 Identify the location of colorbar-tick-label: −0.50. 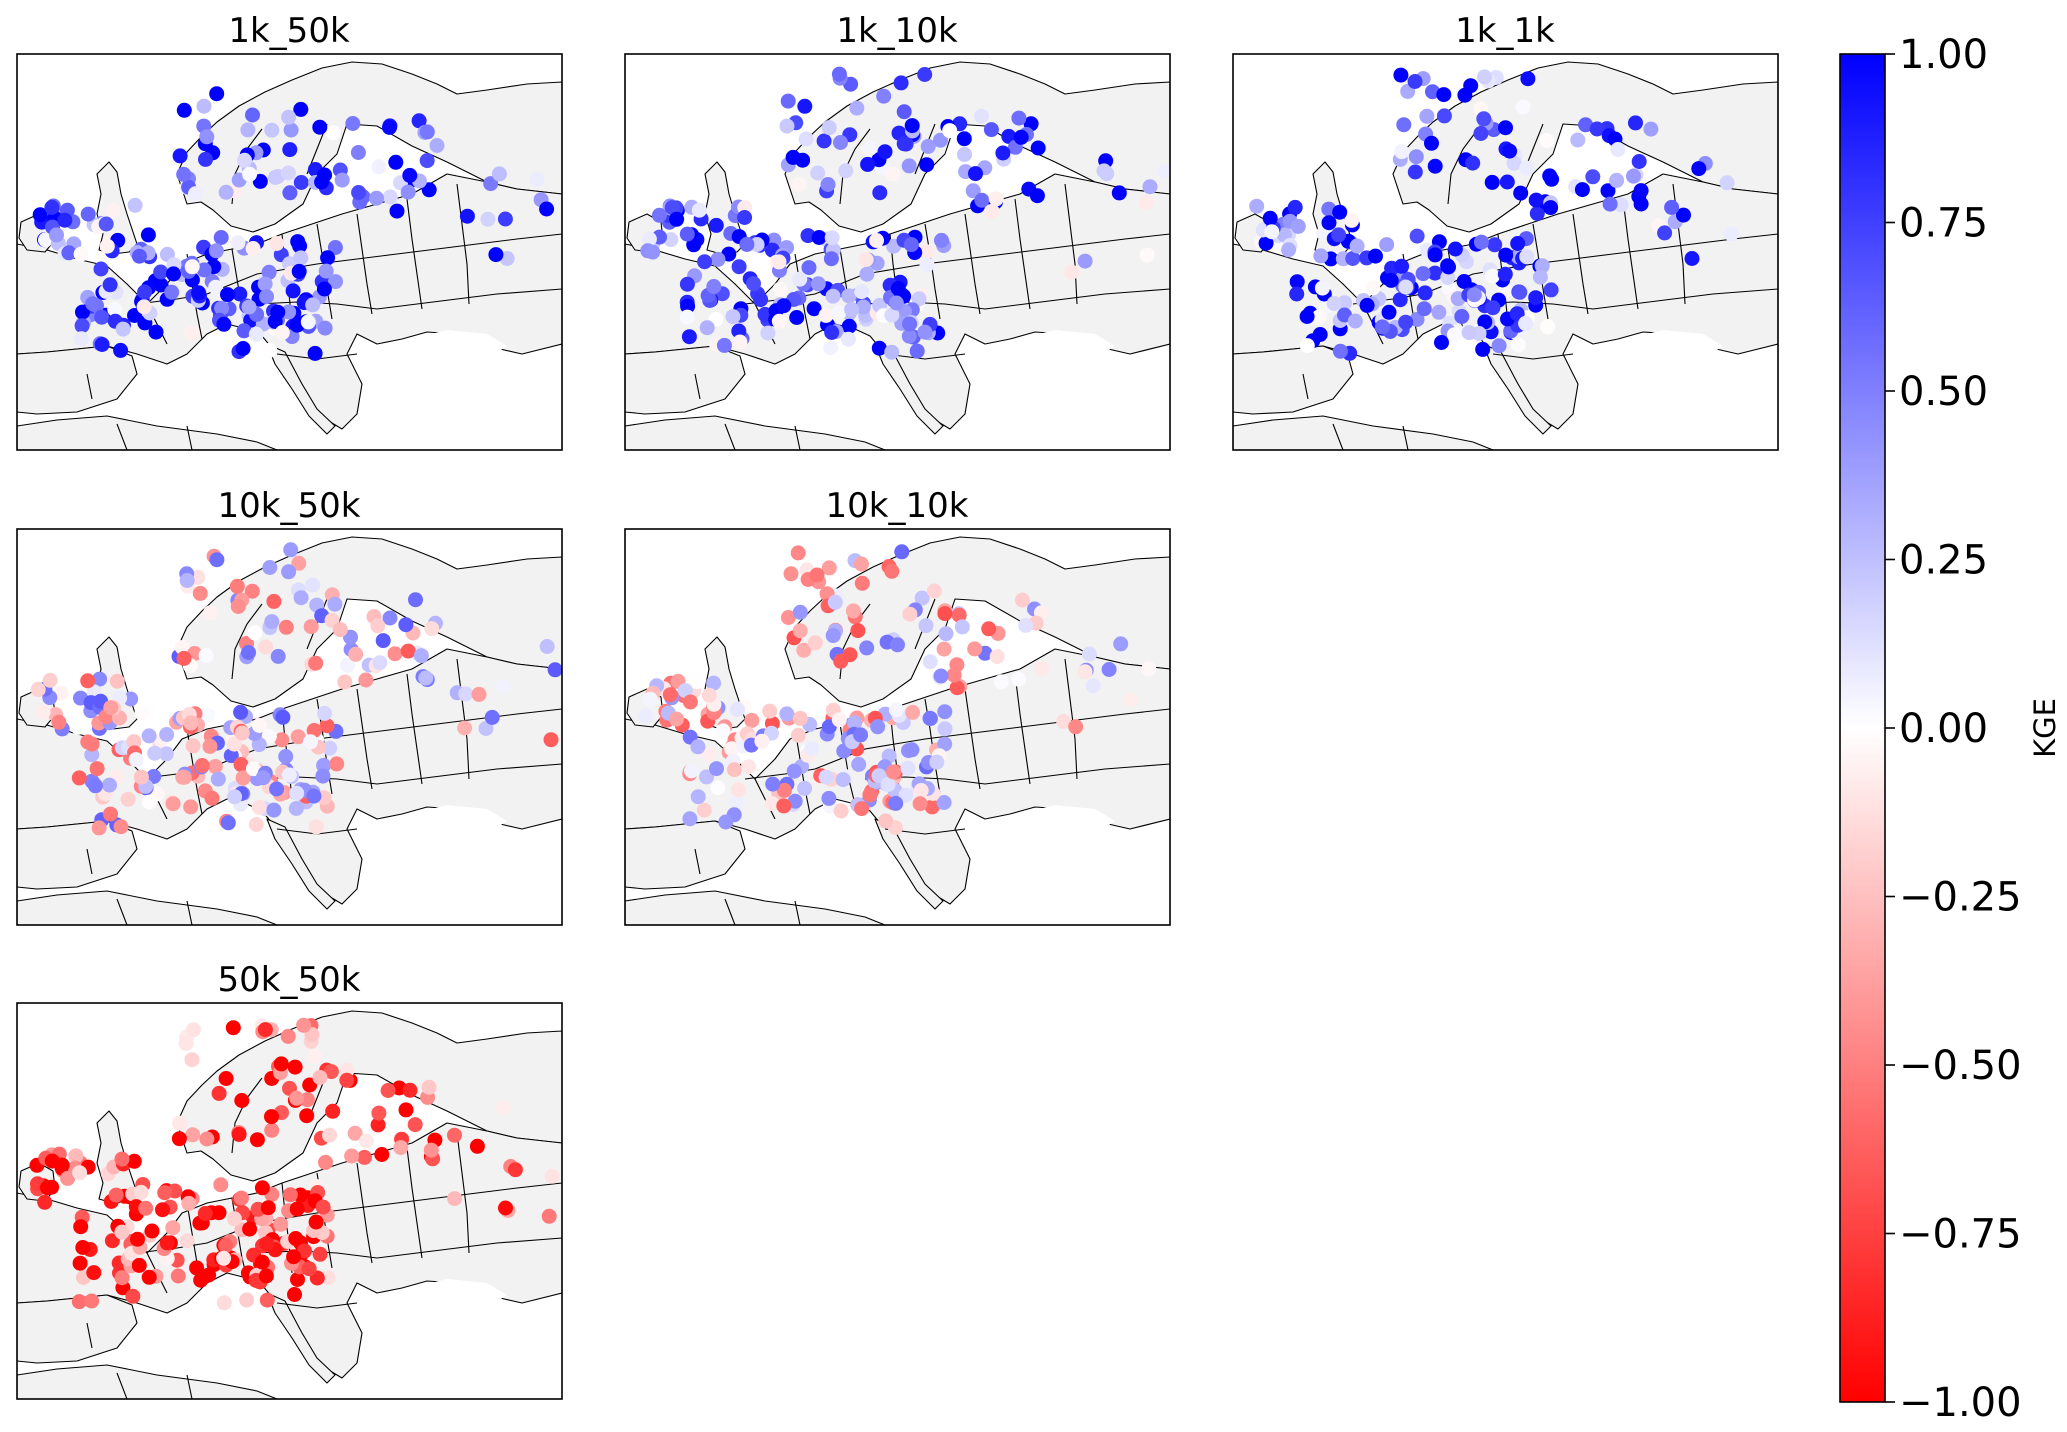
(1960, 1066).